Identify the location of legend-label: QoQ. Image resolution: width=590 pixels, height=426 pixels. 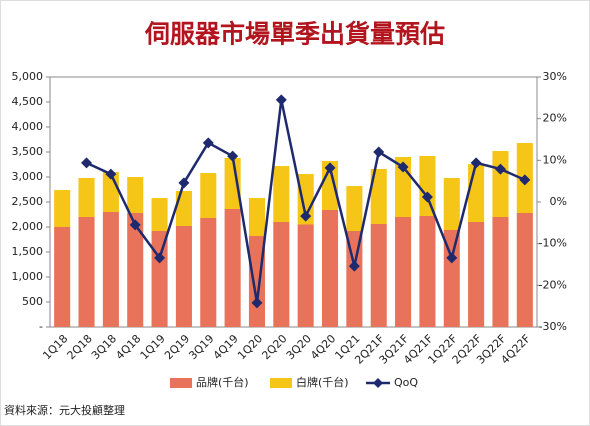
(406, 382).